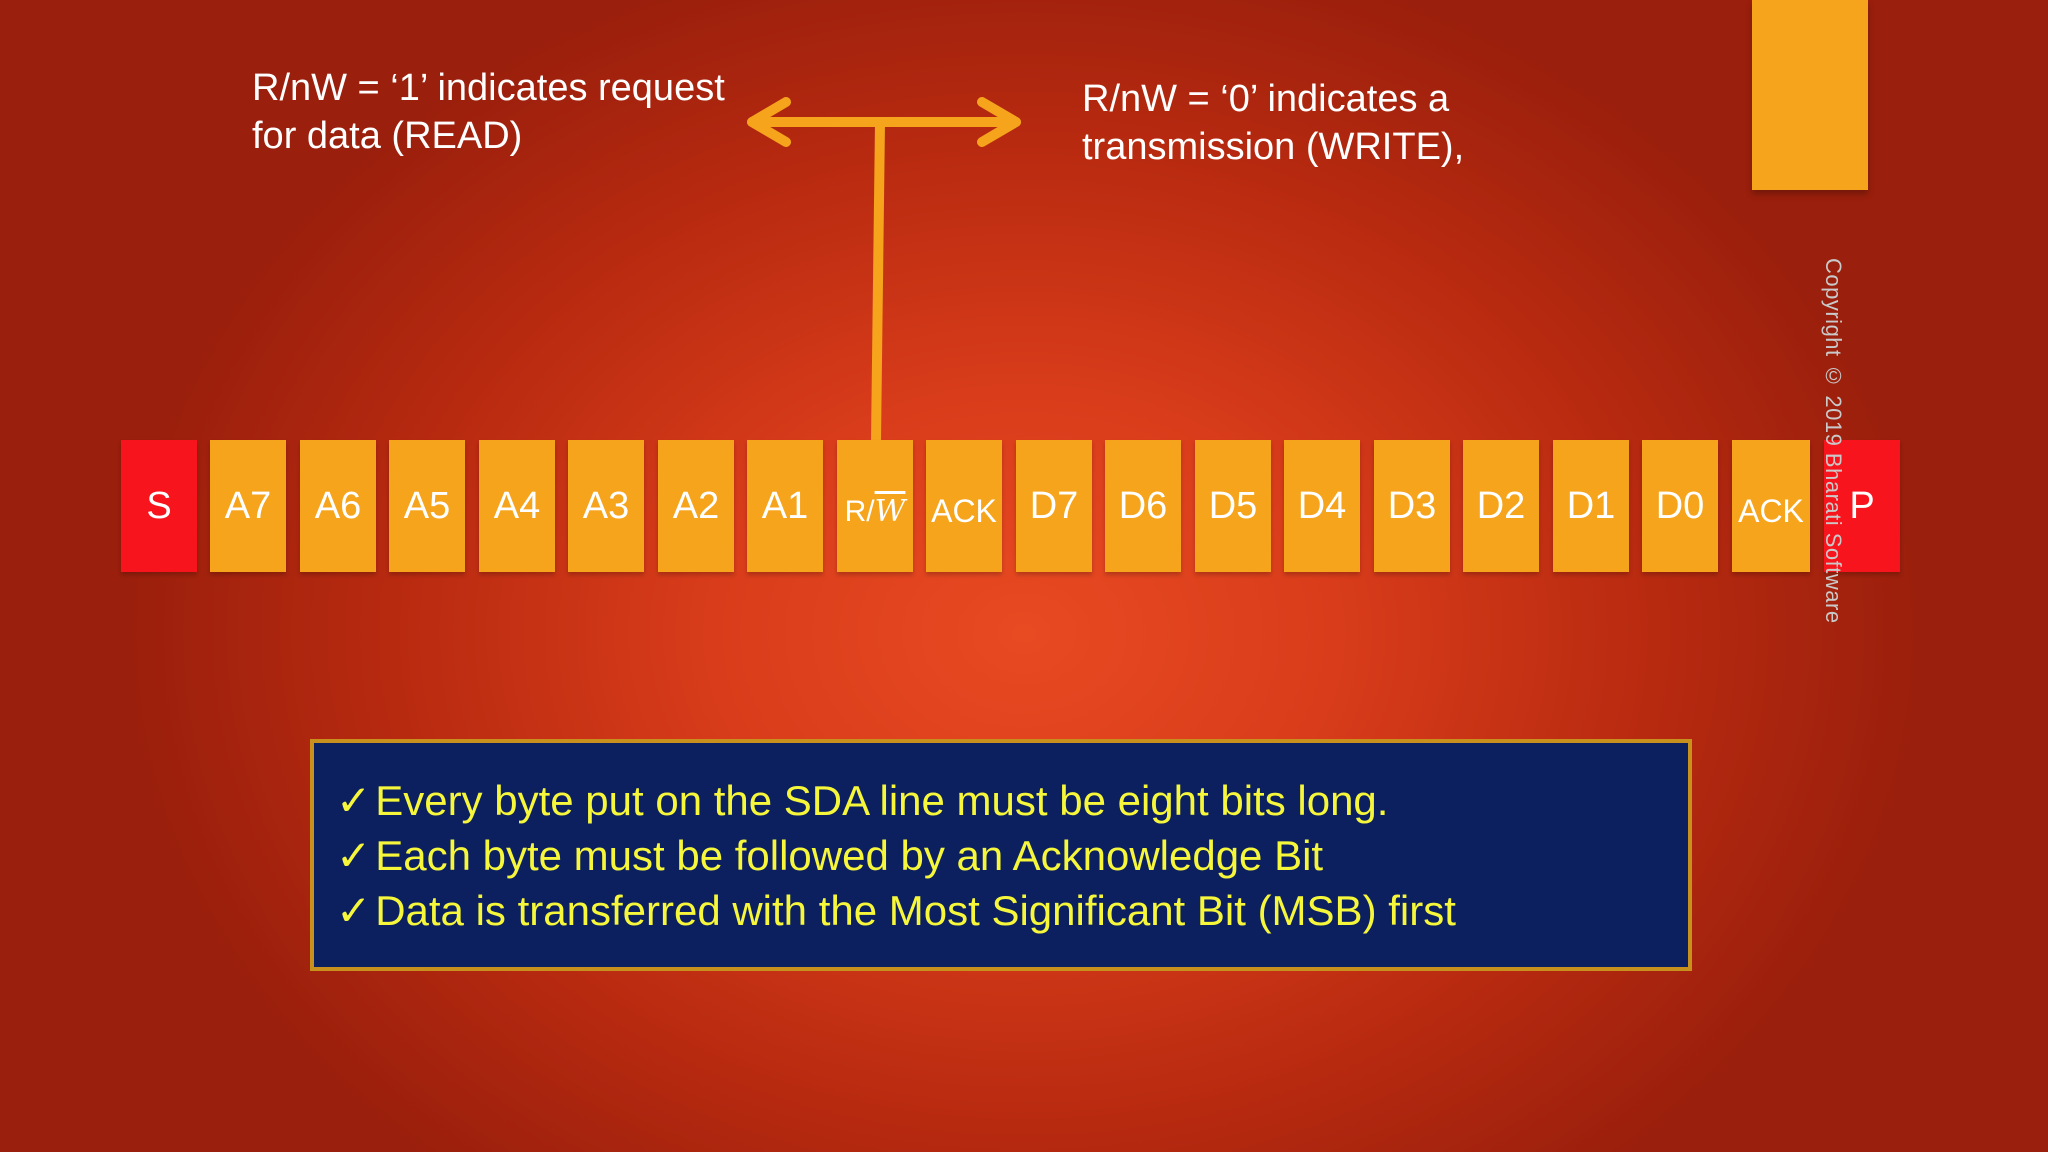  What do you see at coordinates (1233, 506) in the screenshot?
I see `frame-bit-d5: D5` at bounding box center [1233, 506].